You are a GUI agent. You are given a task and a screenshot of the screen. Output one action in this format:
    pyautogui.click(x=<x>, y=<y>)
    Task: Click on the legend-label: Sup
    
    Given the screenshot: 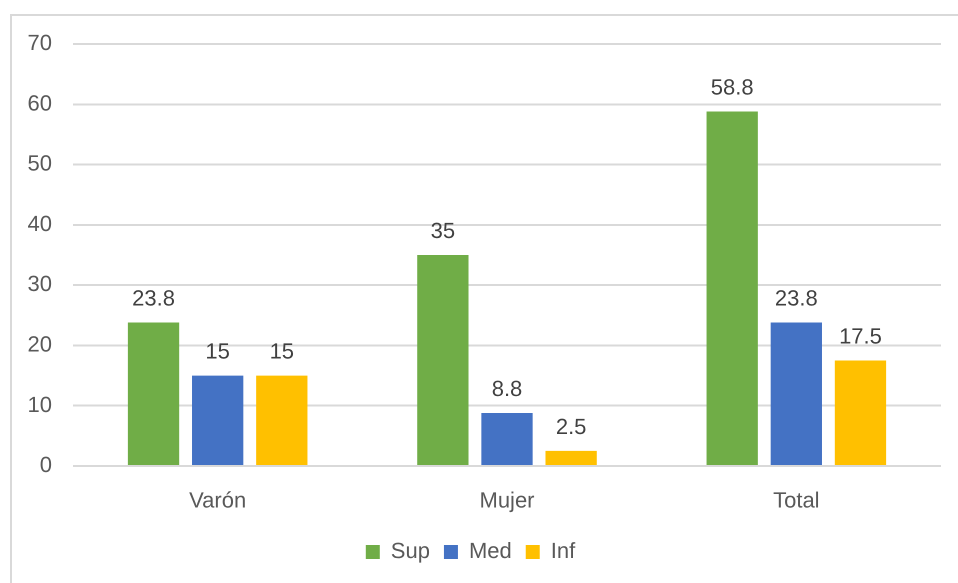 What is the action you would take?
    pyautogui.click(x=410, y=551)
    